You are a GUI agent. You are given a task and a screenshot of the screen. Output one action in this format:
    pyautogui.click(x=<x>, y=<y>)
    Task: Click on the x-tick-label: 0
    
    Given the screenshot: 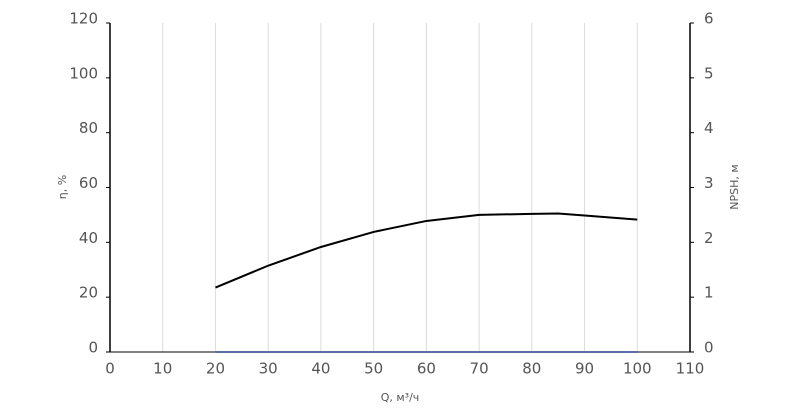 What is the action you would take?
    pyautogui.click(x=110, y=369)
    